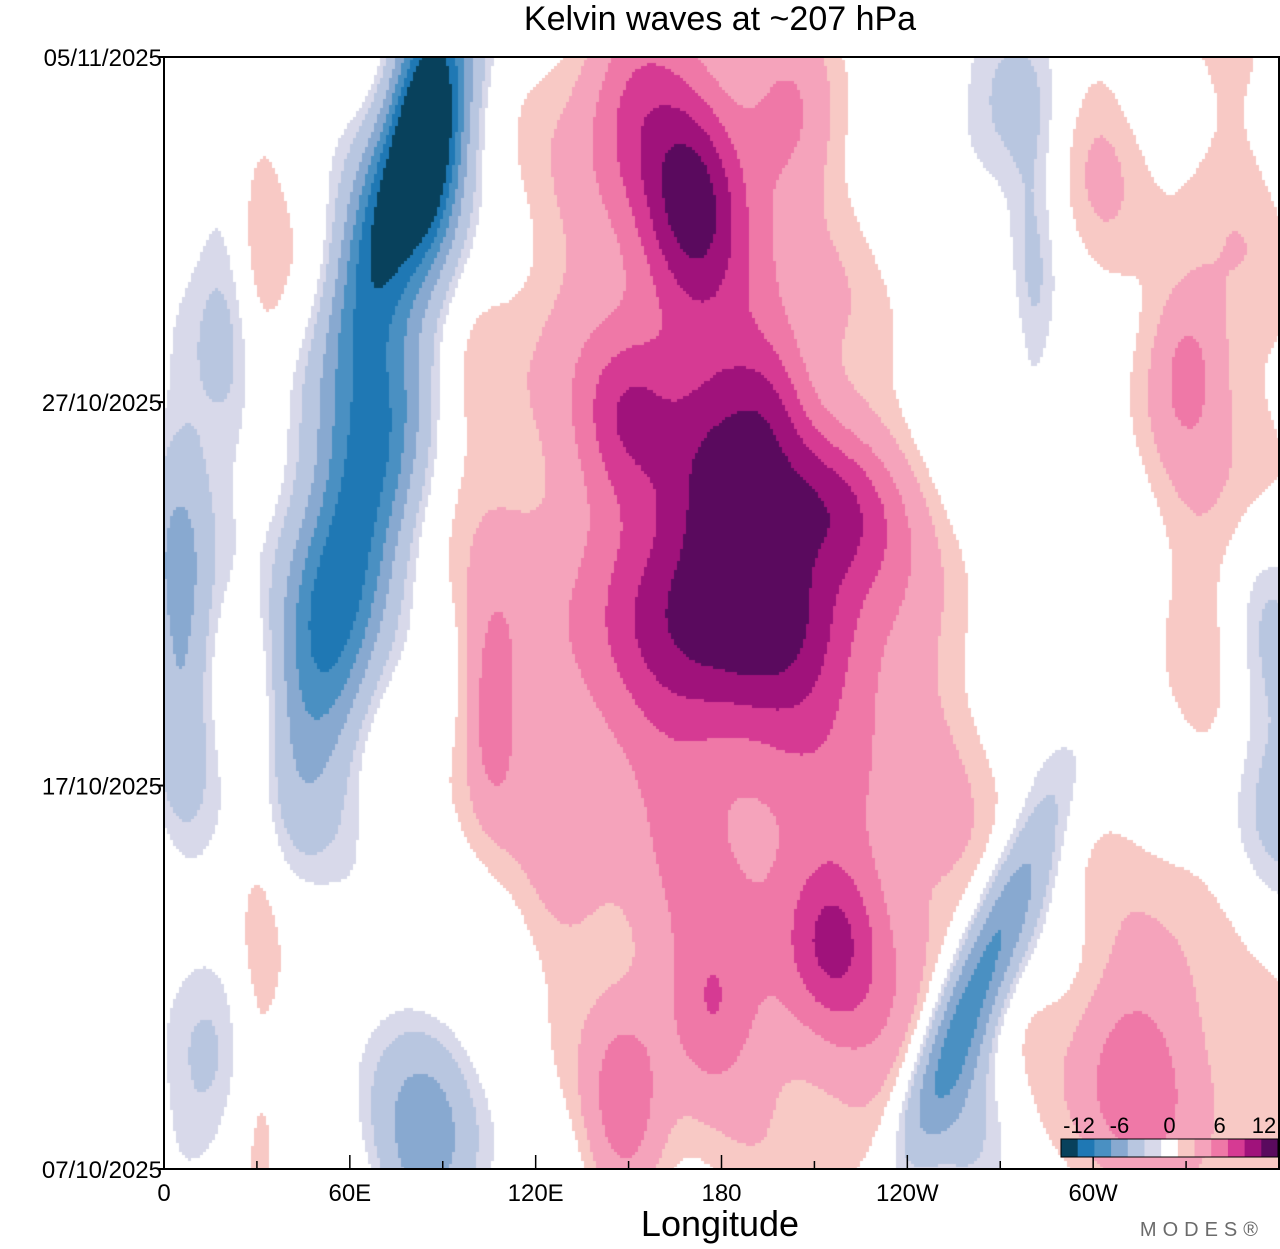 This screenshot has width=1280, height=1249. What do you see at coordinates (1169, 1125) in the screenshot?
I see `colorbar-label: 0` at bounding box center [1169, 1125].